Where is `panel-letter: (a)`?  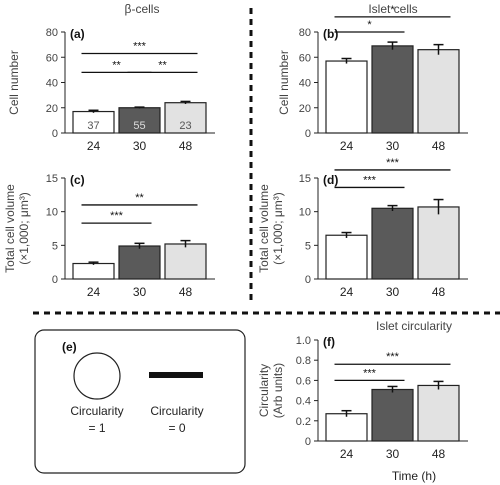 panel-letter: (a) is located at coordinates (77, 34).